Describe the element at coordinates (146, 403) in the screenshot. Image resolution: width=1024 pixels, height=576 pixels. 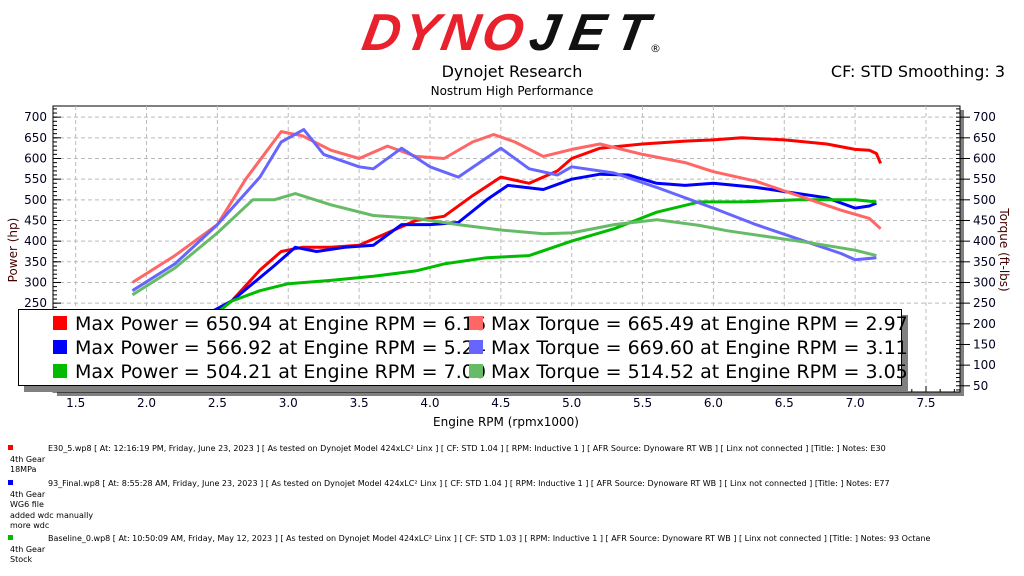
I see `x-tick-label: 2.0` at that location.